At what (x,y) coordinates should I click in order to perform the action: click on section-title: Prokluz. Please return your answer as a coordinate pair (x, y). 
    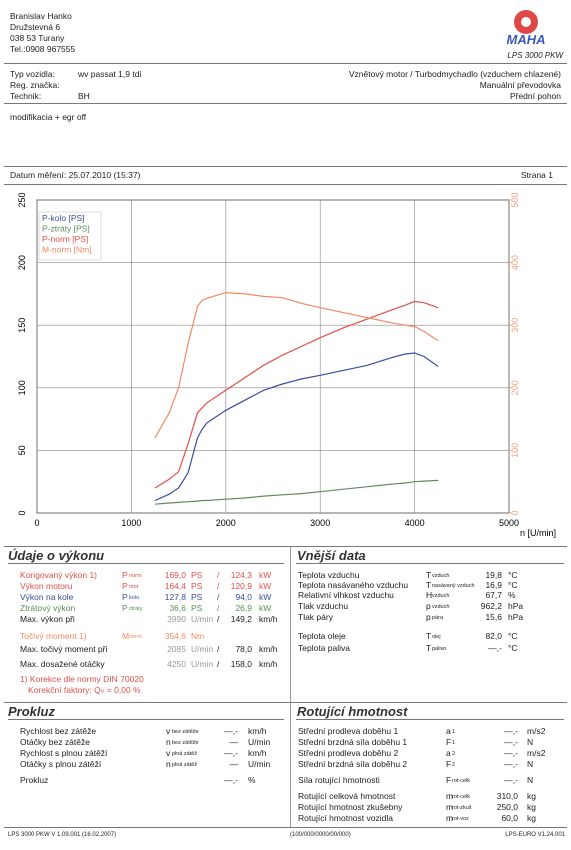
    Looking at the image, I should click on (31, 711).